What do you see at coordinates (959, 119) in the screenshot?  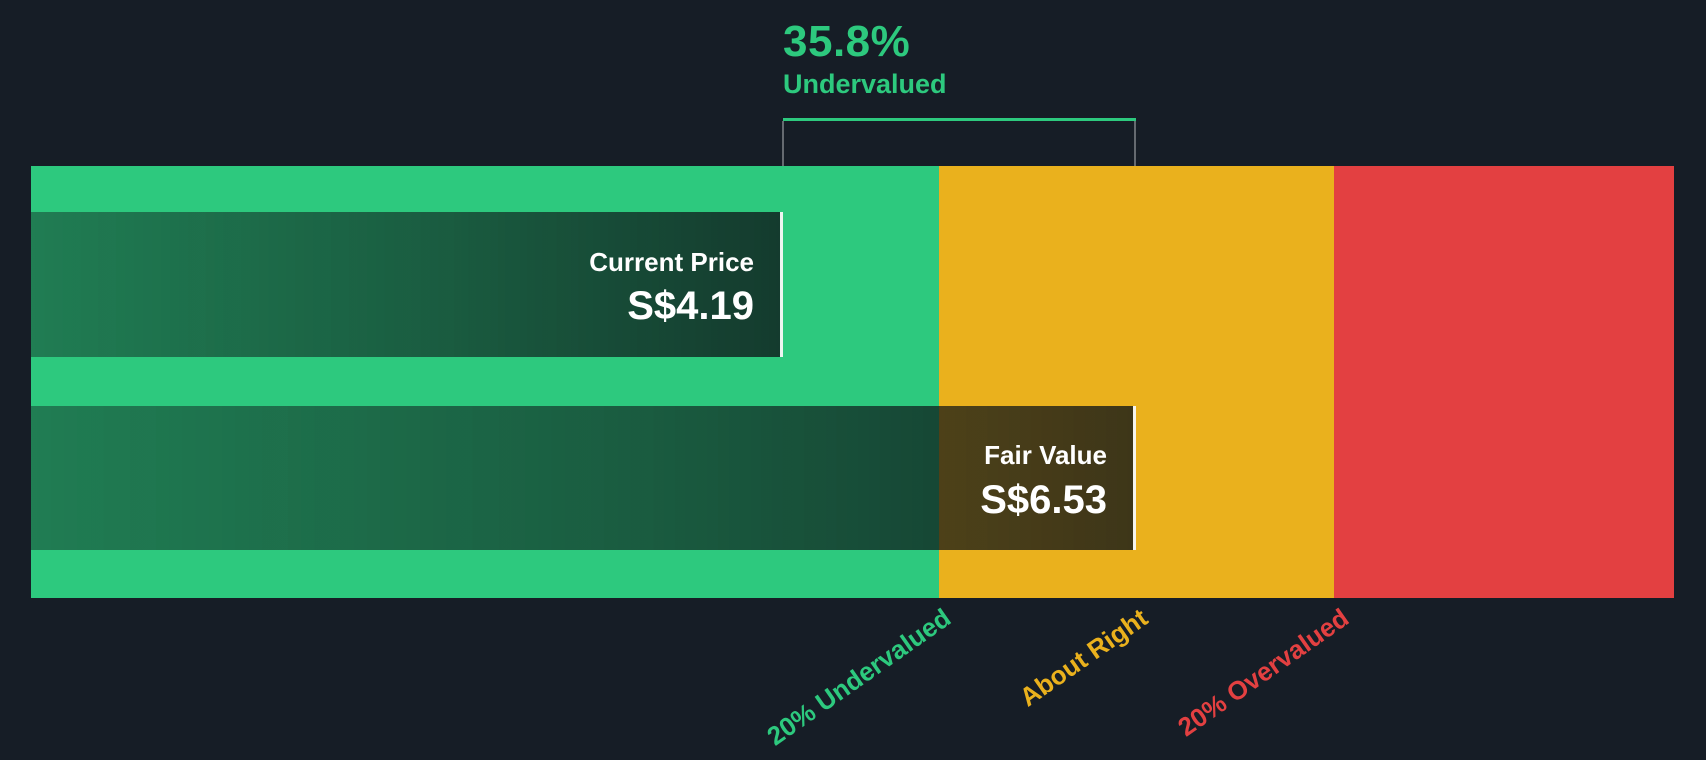 I see `bracket-line` at bounding box center [959, 119].